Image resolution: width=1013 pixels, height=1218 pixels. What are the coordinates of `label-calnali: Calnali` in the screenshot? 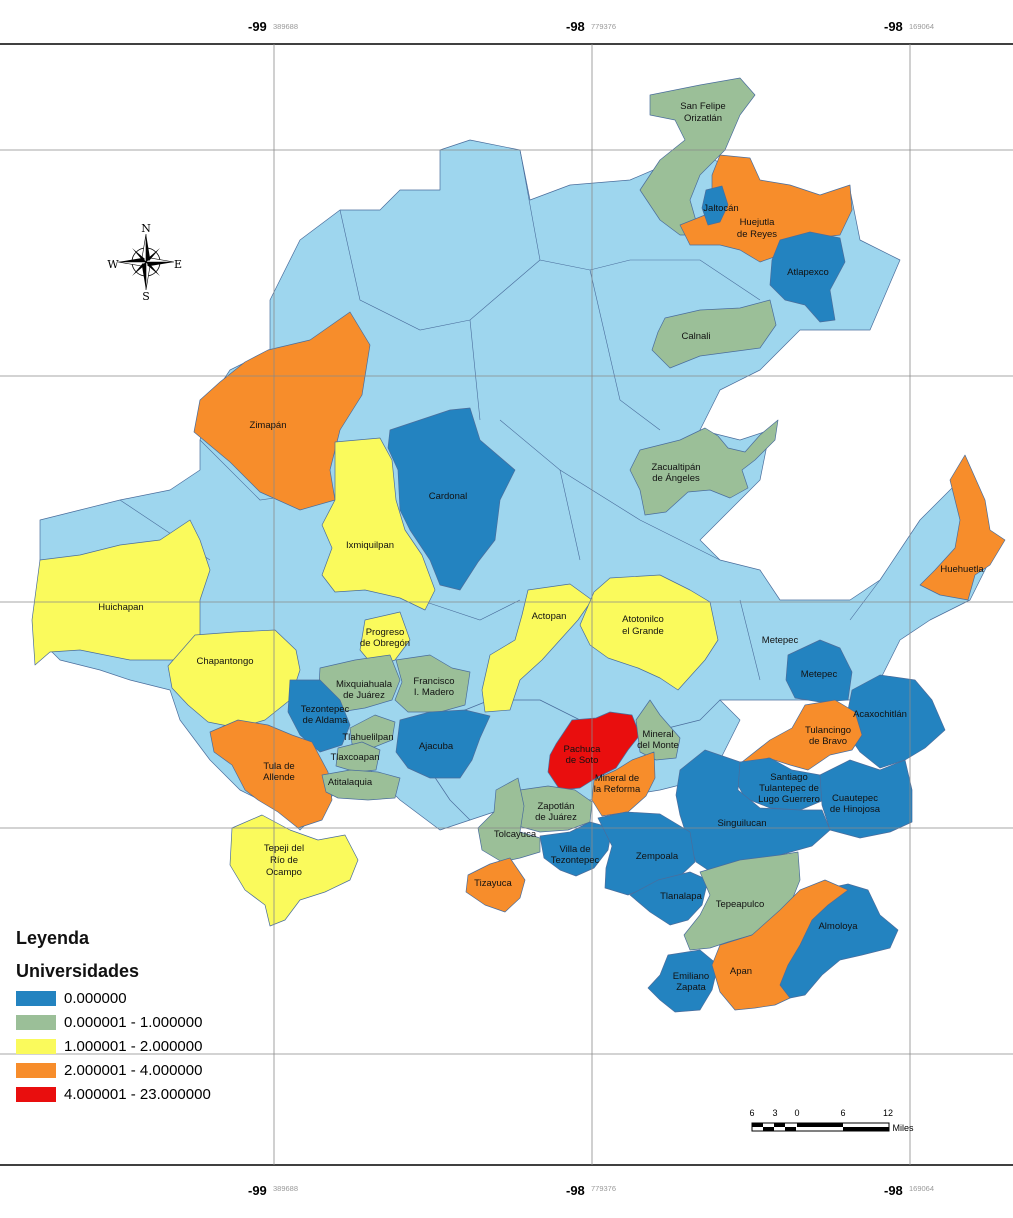 It's located at (695, 336).